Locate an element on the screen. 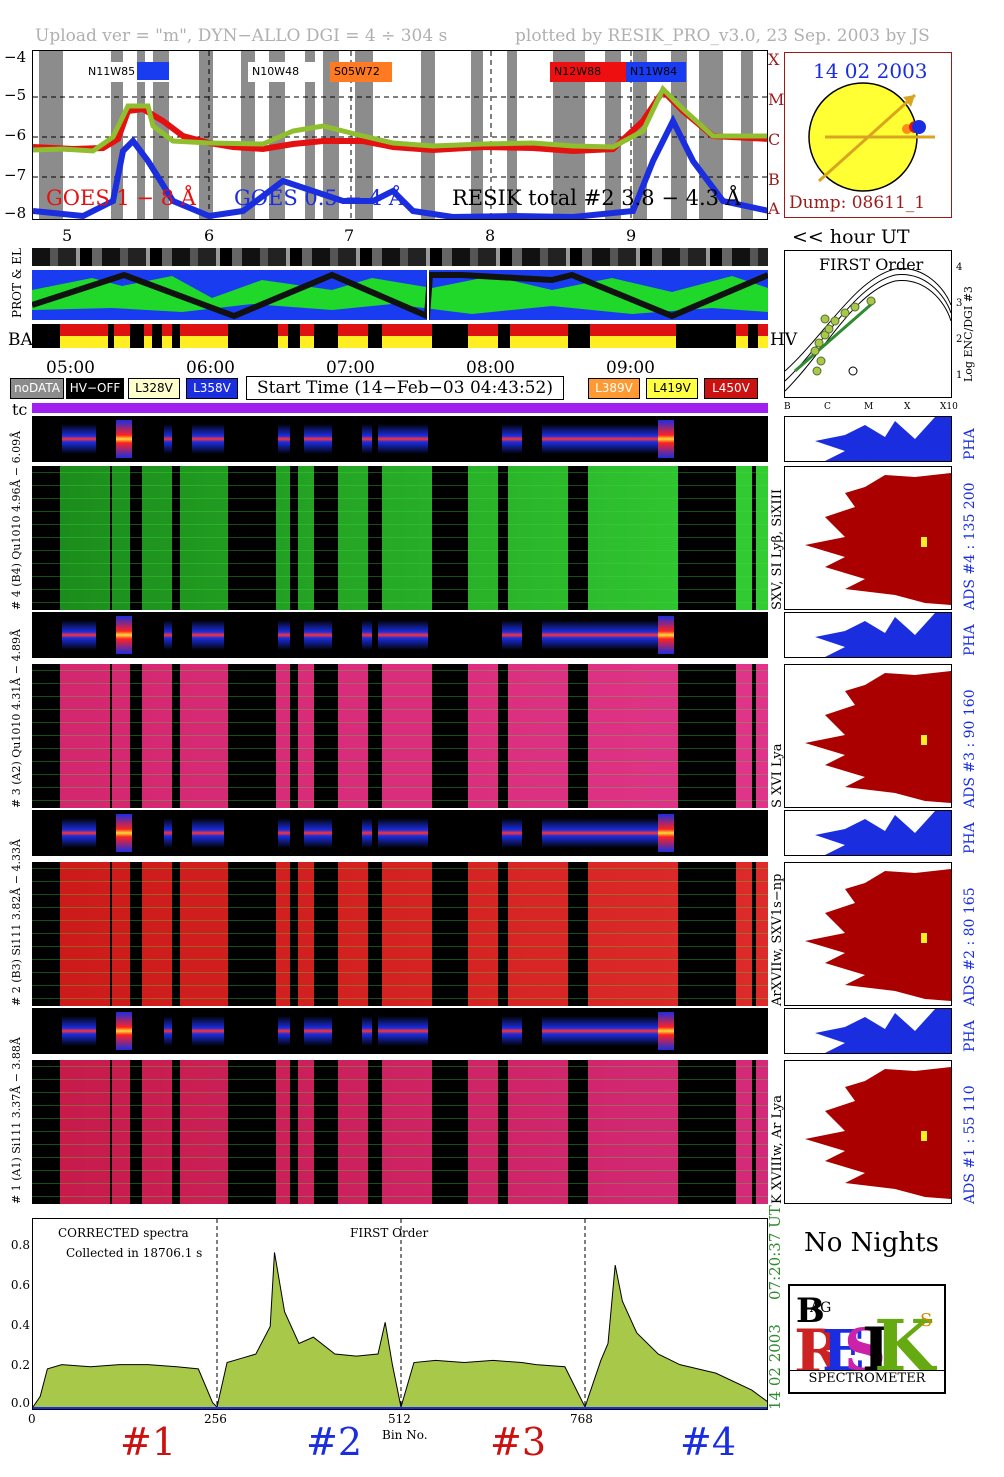 The height and width of the screenshot is (1477, 1004). legend-l328v: L328V is located at coordinates (154, 388).